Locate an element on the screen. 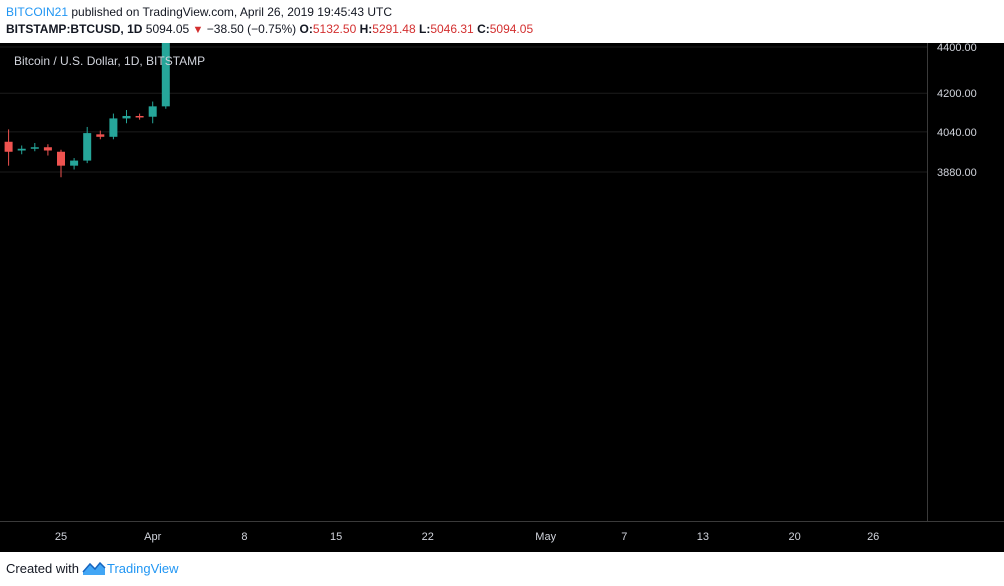  price-change: −38.50 (−0.75%) is located at coordinates (251, 29).